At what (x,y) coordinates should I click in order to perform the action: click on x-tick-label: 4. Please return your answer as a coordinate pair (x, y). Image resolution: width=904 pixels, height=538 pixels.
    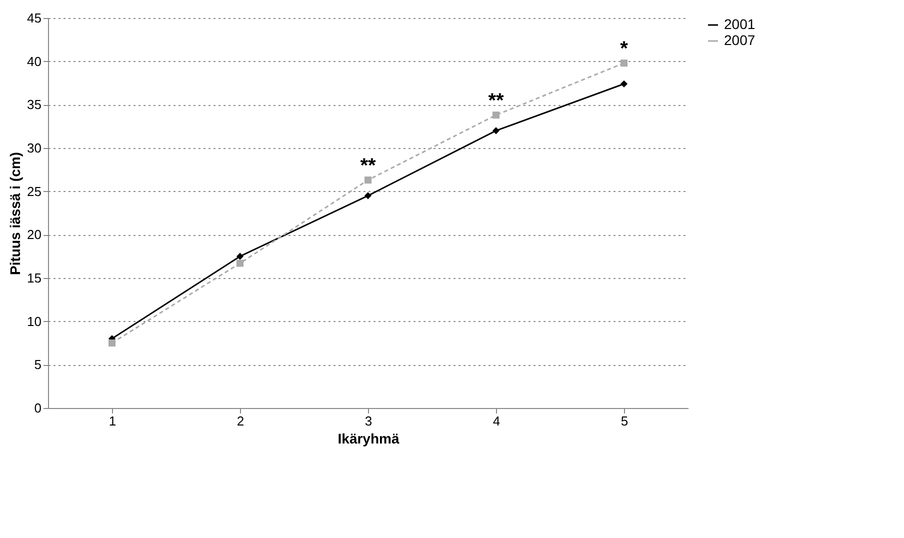
    Looking at the image, I should click on (496, 421).